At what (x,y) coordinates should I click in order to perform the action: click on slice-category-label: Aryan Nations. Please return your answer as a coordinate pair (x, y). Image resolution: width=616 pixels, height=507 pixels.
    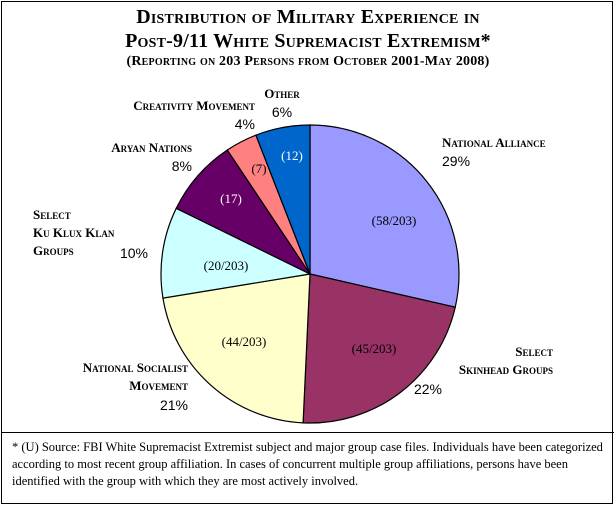
    Looking at the image, I should click on (151, 147).